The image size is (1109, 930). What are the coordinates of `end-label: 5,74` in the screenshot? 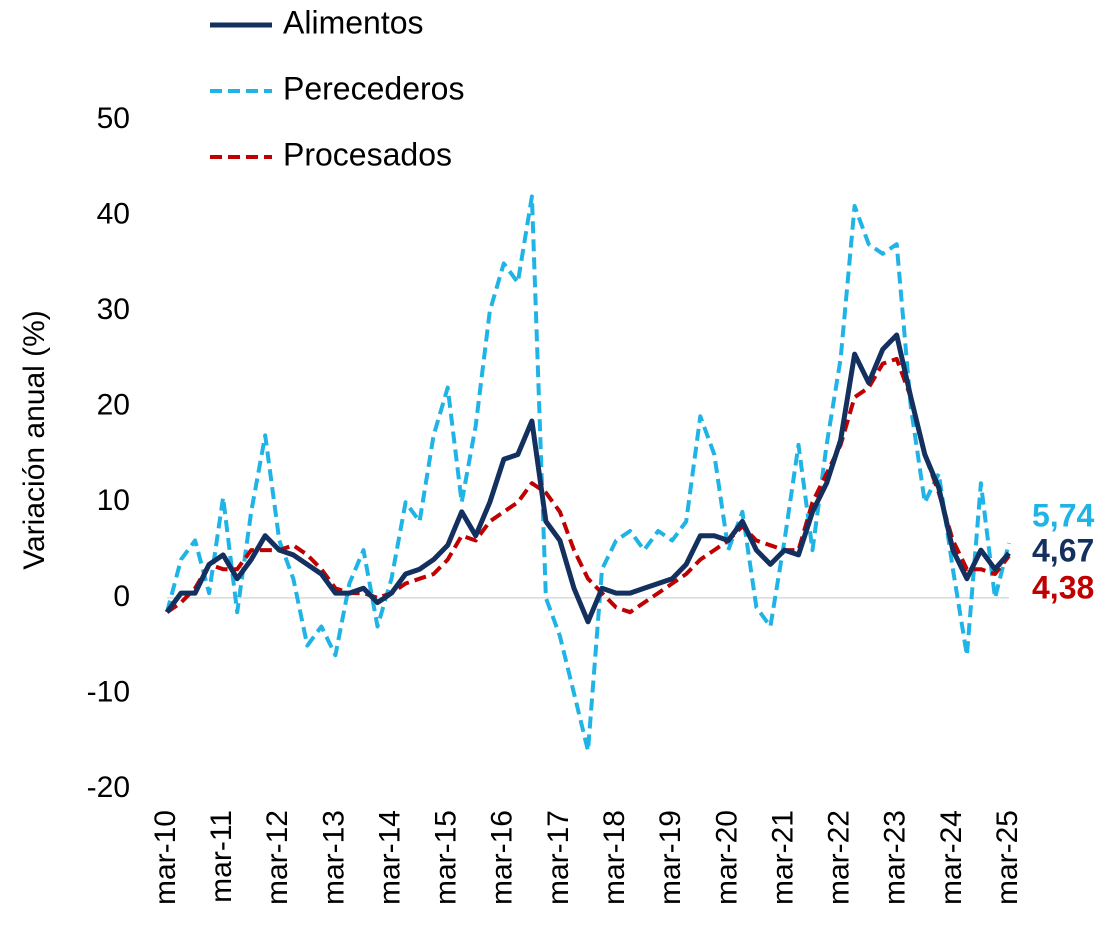 It's located at (1063, 515).